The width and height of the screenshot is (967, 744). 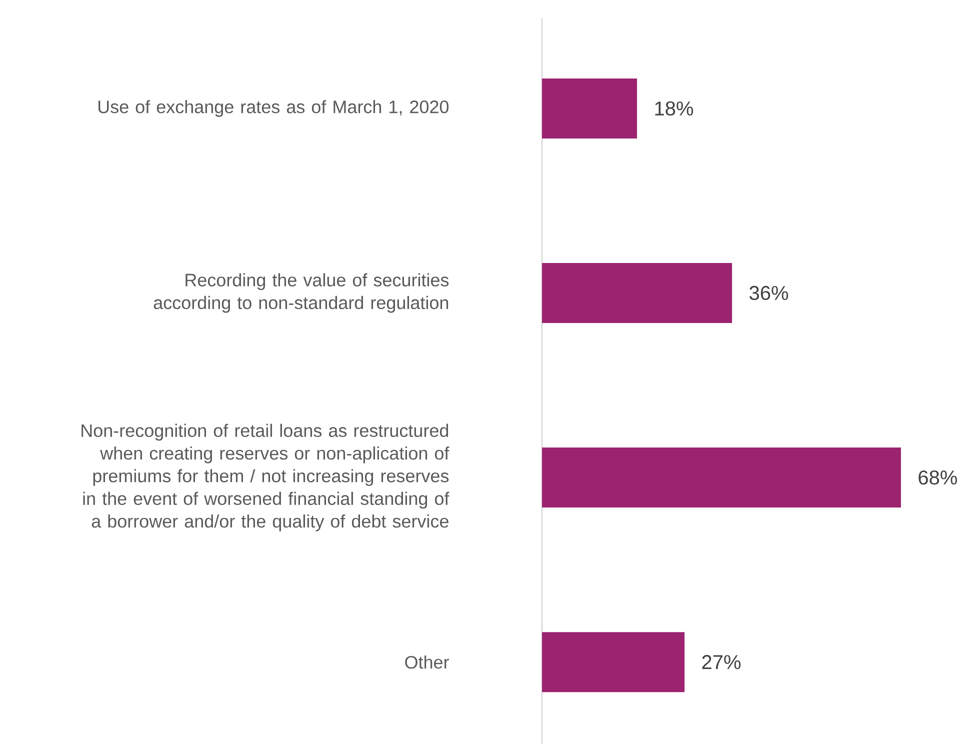 I want to click on data-label: 27%, so click(x=721, y=662).